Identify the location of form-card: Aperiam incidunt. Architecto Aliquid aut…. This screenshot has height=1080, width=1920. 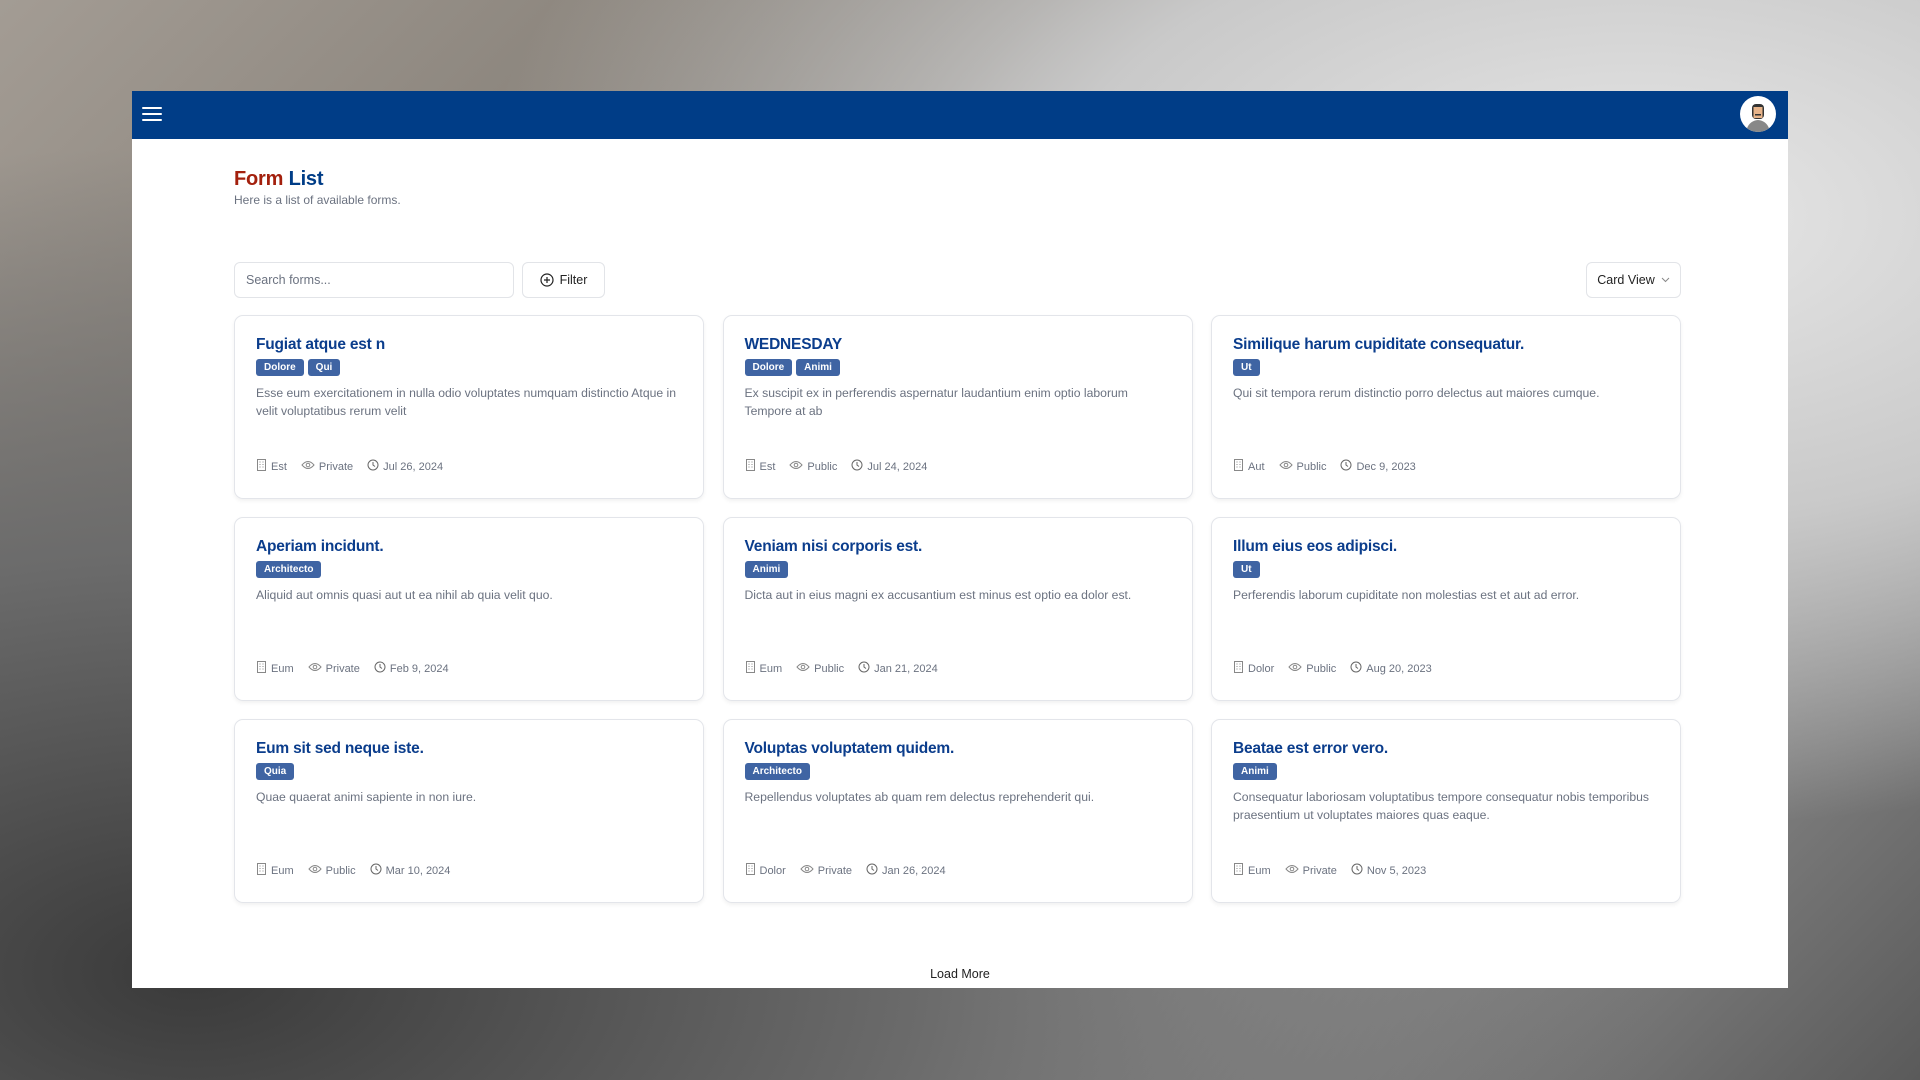
(469, 609).